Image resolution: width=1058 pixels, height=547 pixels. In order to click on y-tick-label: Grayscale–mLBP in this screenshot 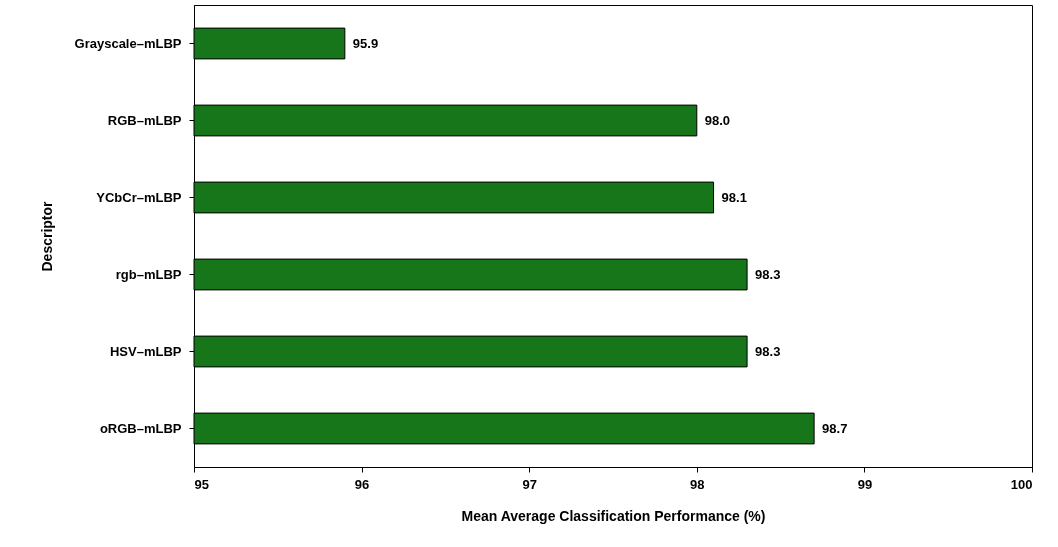, I will do `click(128, 43)`.